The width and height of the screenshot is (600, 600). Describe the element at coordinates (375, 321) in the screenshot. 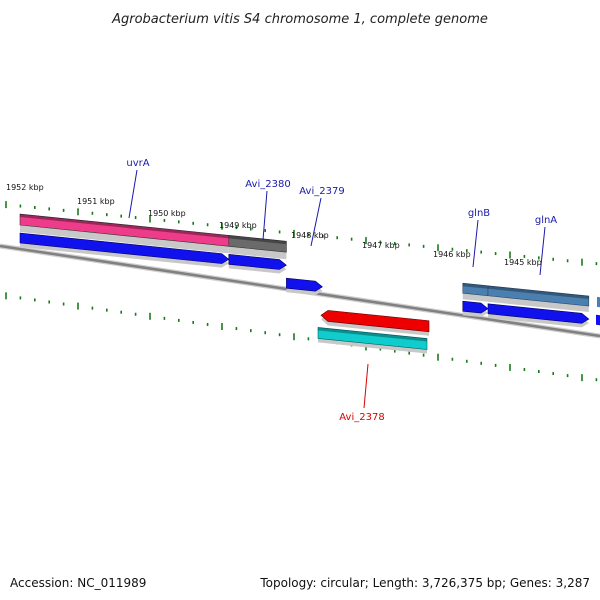

I see `gene-arrow` at that location.